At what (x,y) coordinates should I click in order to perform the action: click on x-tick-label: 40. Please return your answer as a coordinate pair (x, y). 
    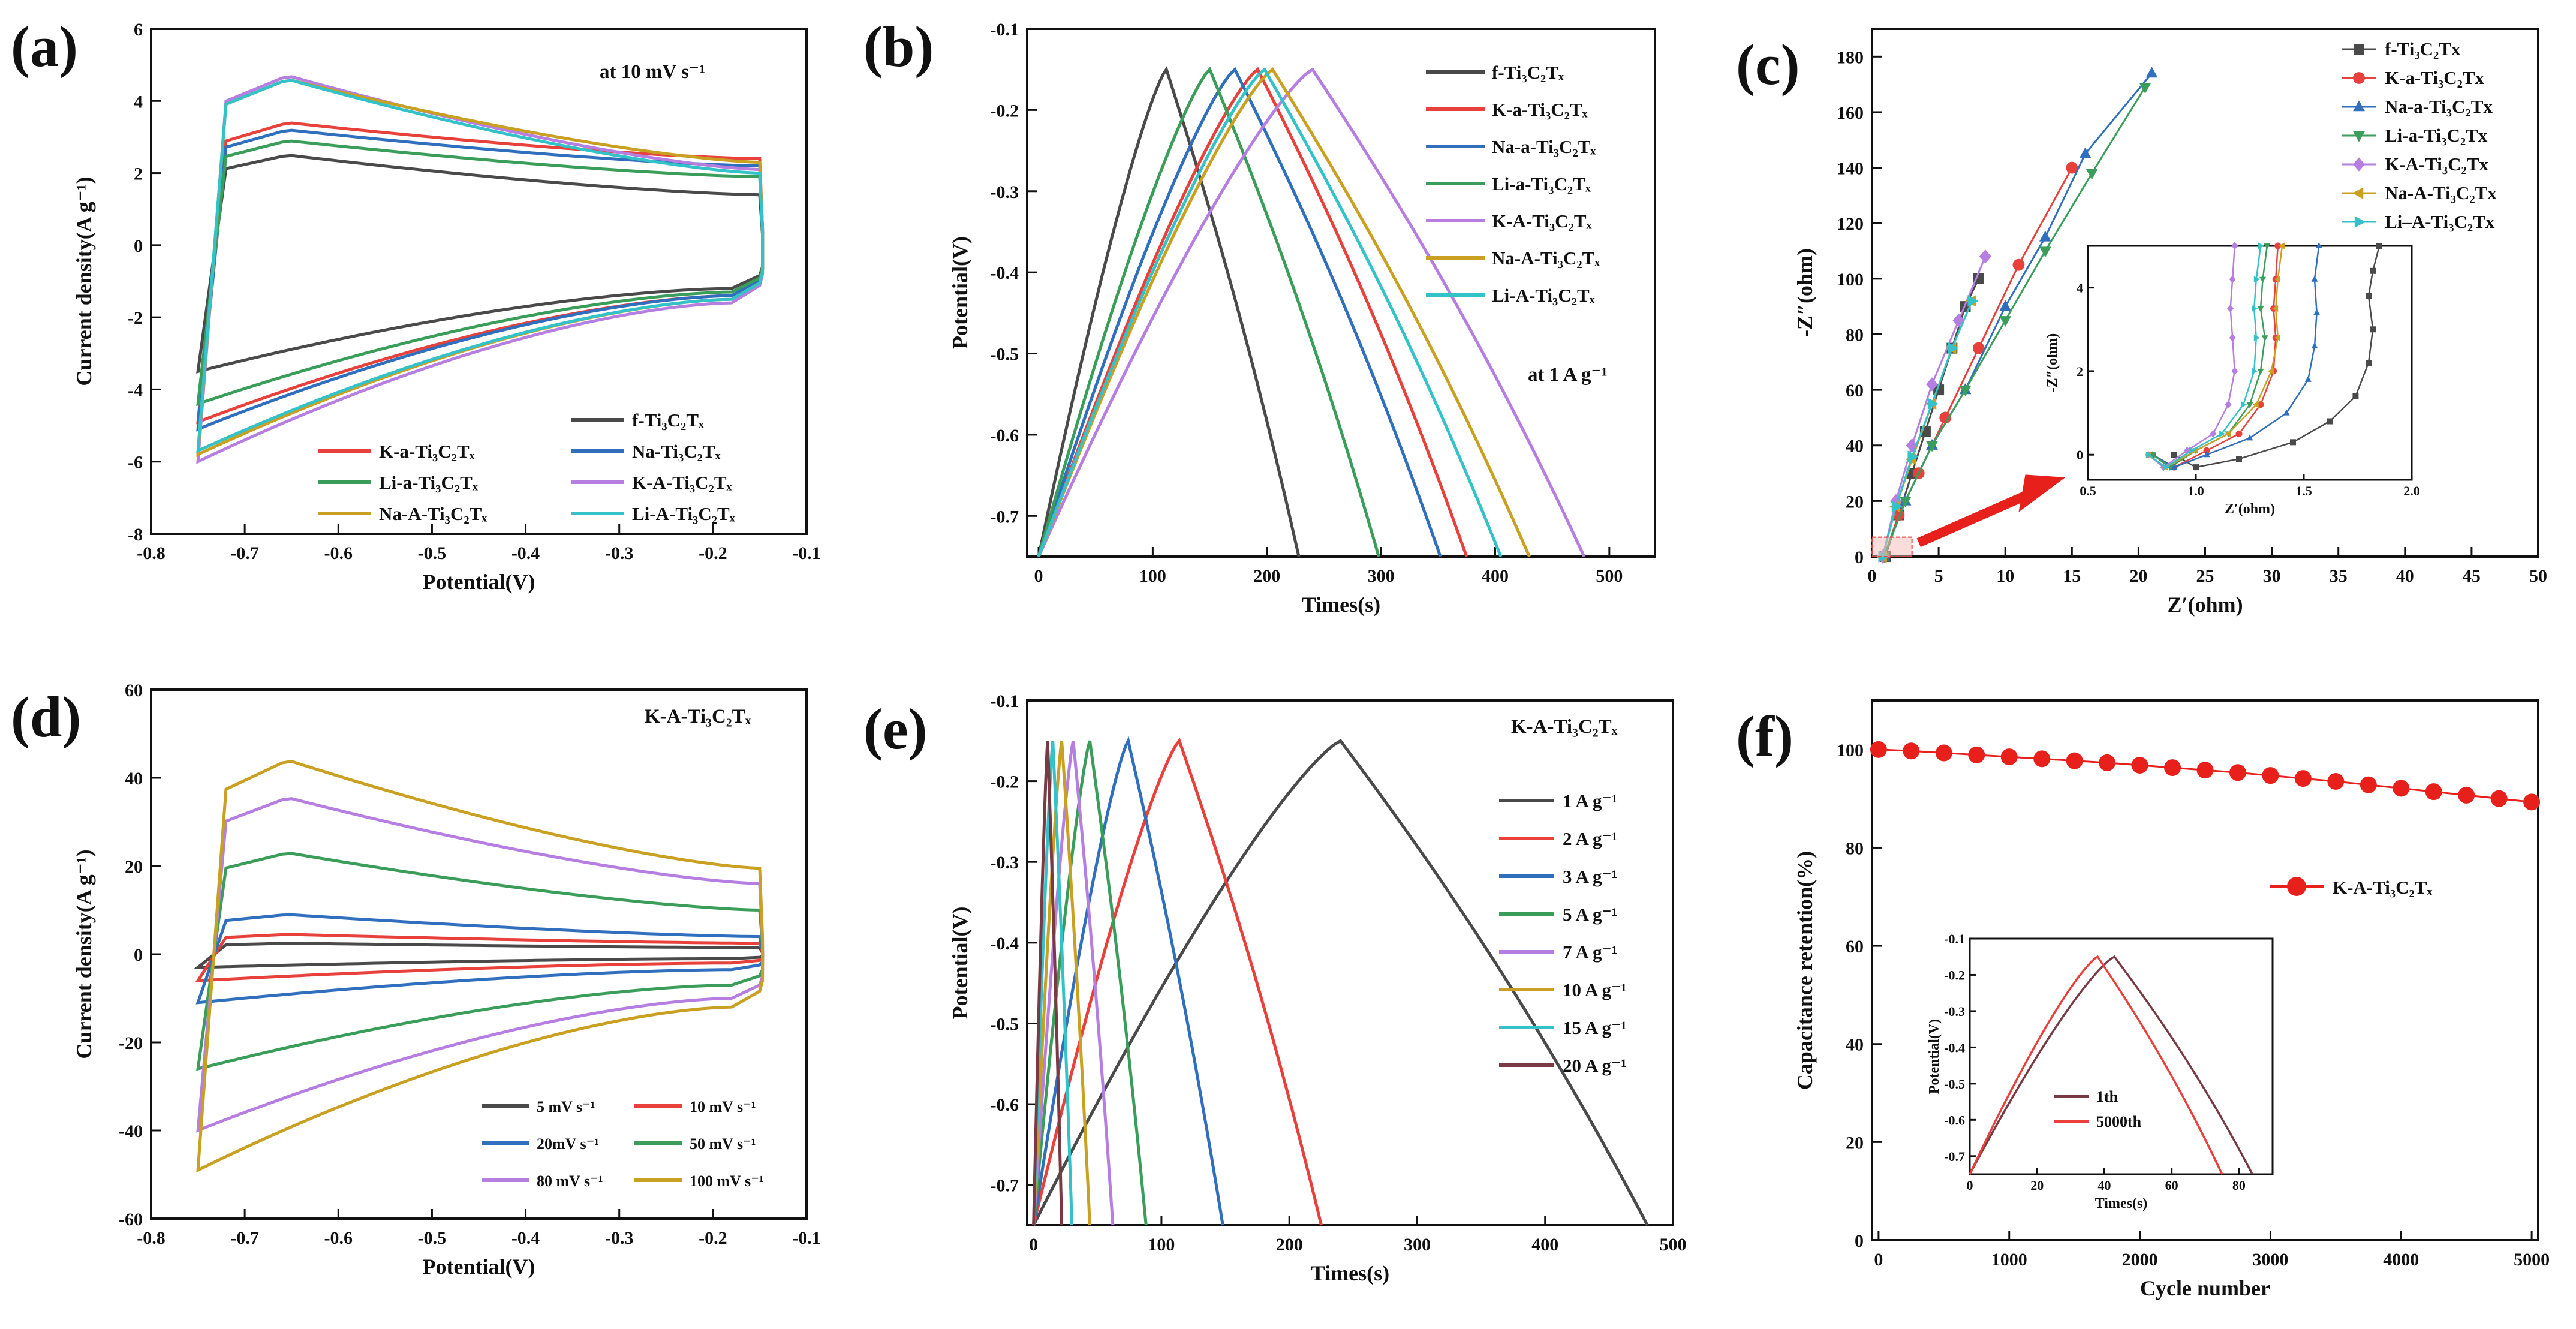
    Looking at the image, I should click on (2405, 576).